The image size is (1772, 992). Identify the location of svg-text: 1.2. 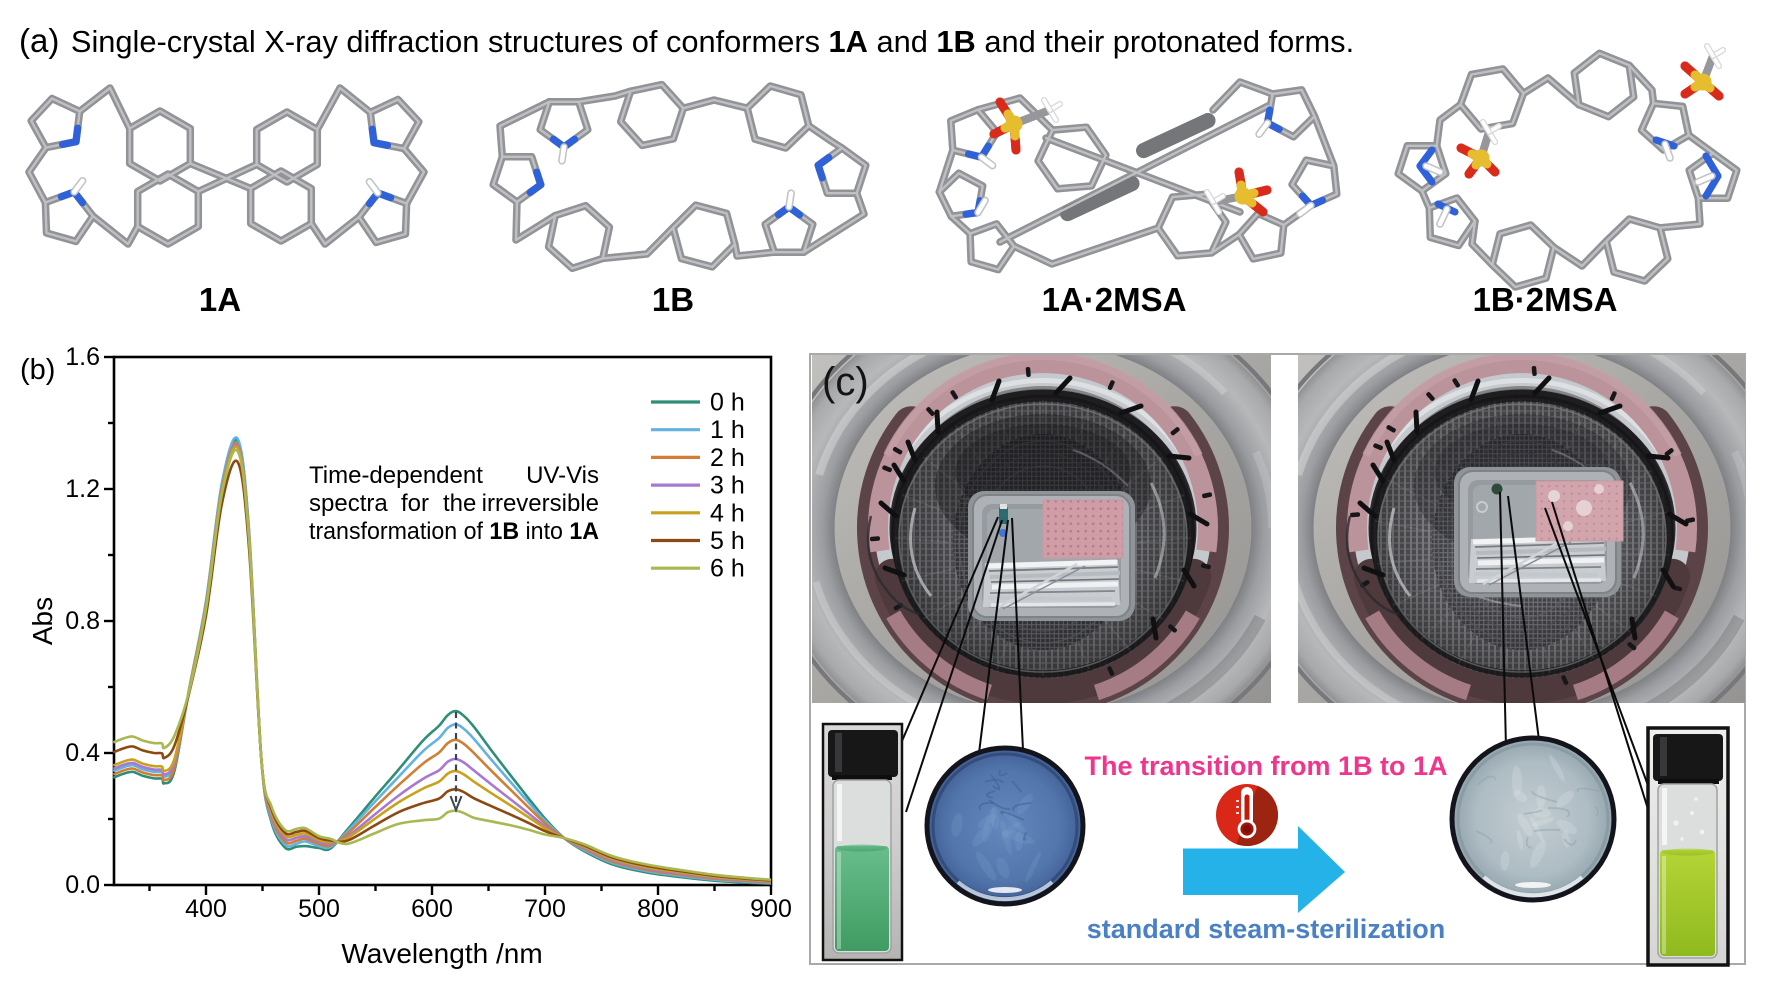
(82, 489).